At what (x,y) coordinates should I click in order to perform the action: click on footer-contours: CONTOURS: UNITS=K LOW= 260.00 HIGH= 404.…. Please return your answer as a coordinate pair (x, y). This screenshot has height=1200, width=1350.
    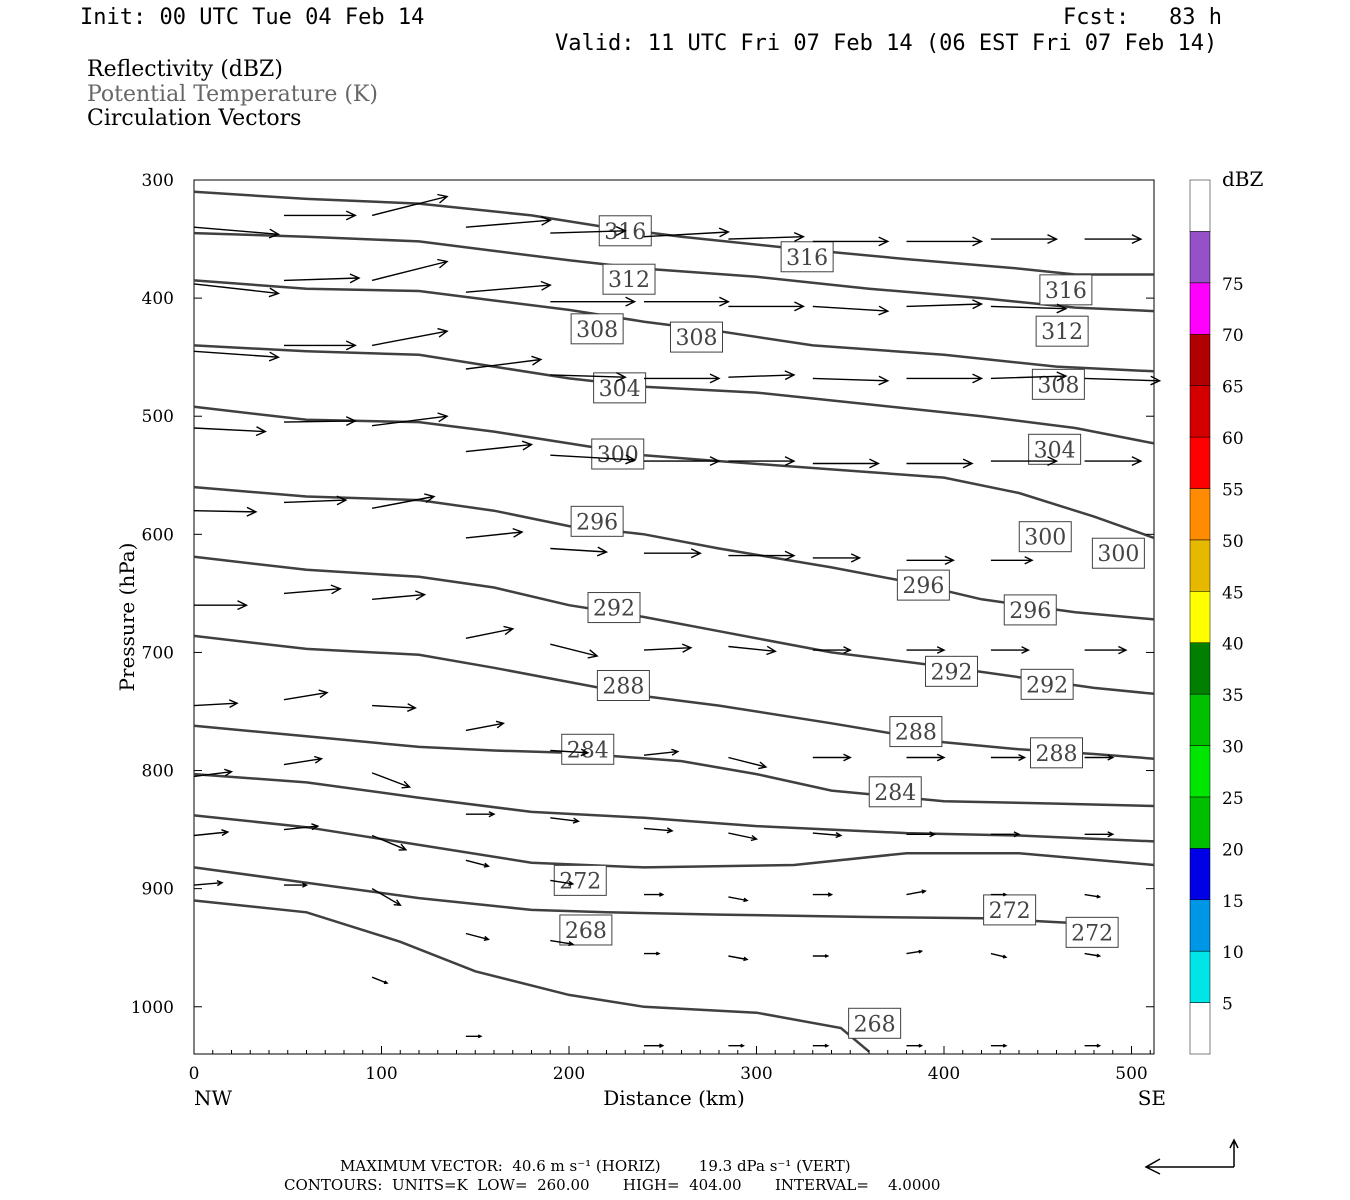
    Looking at the image, I should click on (612, 1185).